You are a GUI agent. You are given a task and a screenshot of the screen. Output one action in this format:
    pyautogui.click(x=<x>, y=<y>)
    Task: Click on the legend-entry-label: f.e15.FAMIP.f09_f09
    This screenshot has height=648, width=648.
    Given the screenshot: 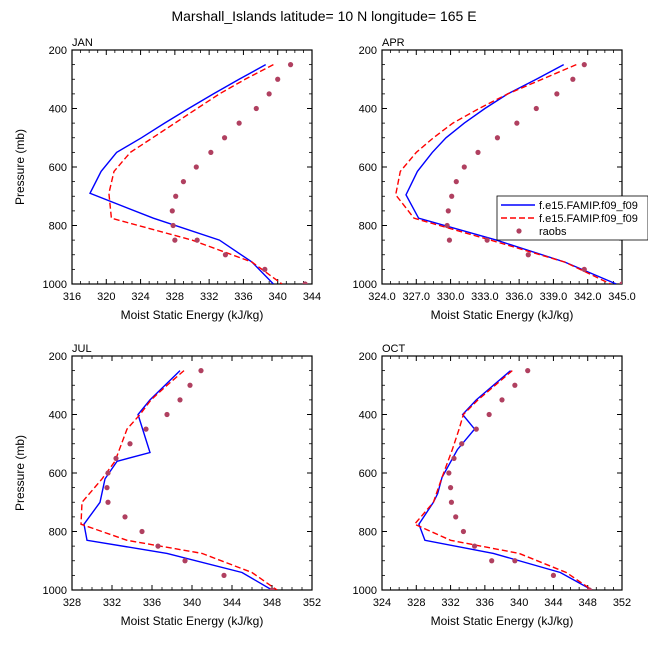 What is the action you would take?
    pyautogui.click(x=588, y=219)
    